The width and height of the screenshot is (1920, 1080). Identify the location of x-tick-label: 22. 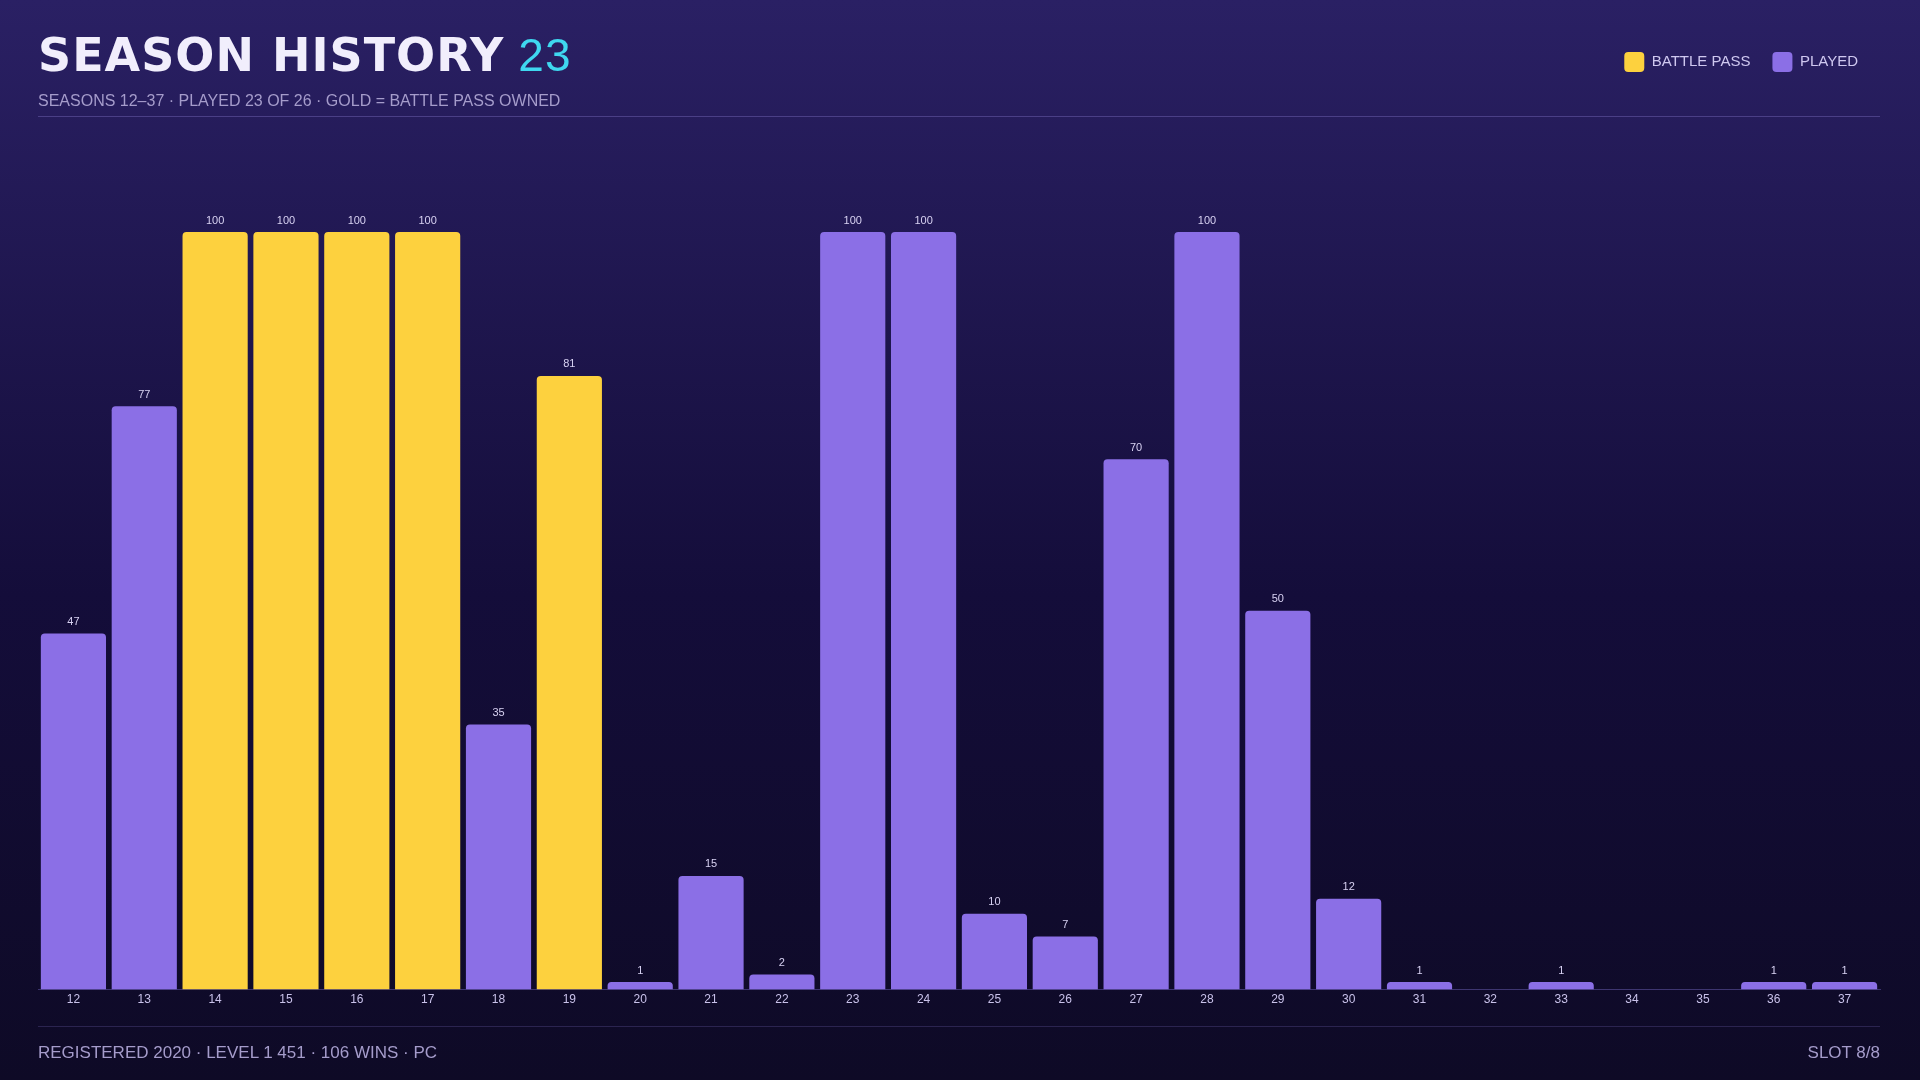
(782, 999).